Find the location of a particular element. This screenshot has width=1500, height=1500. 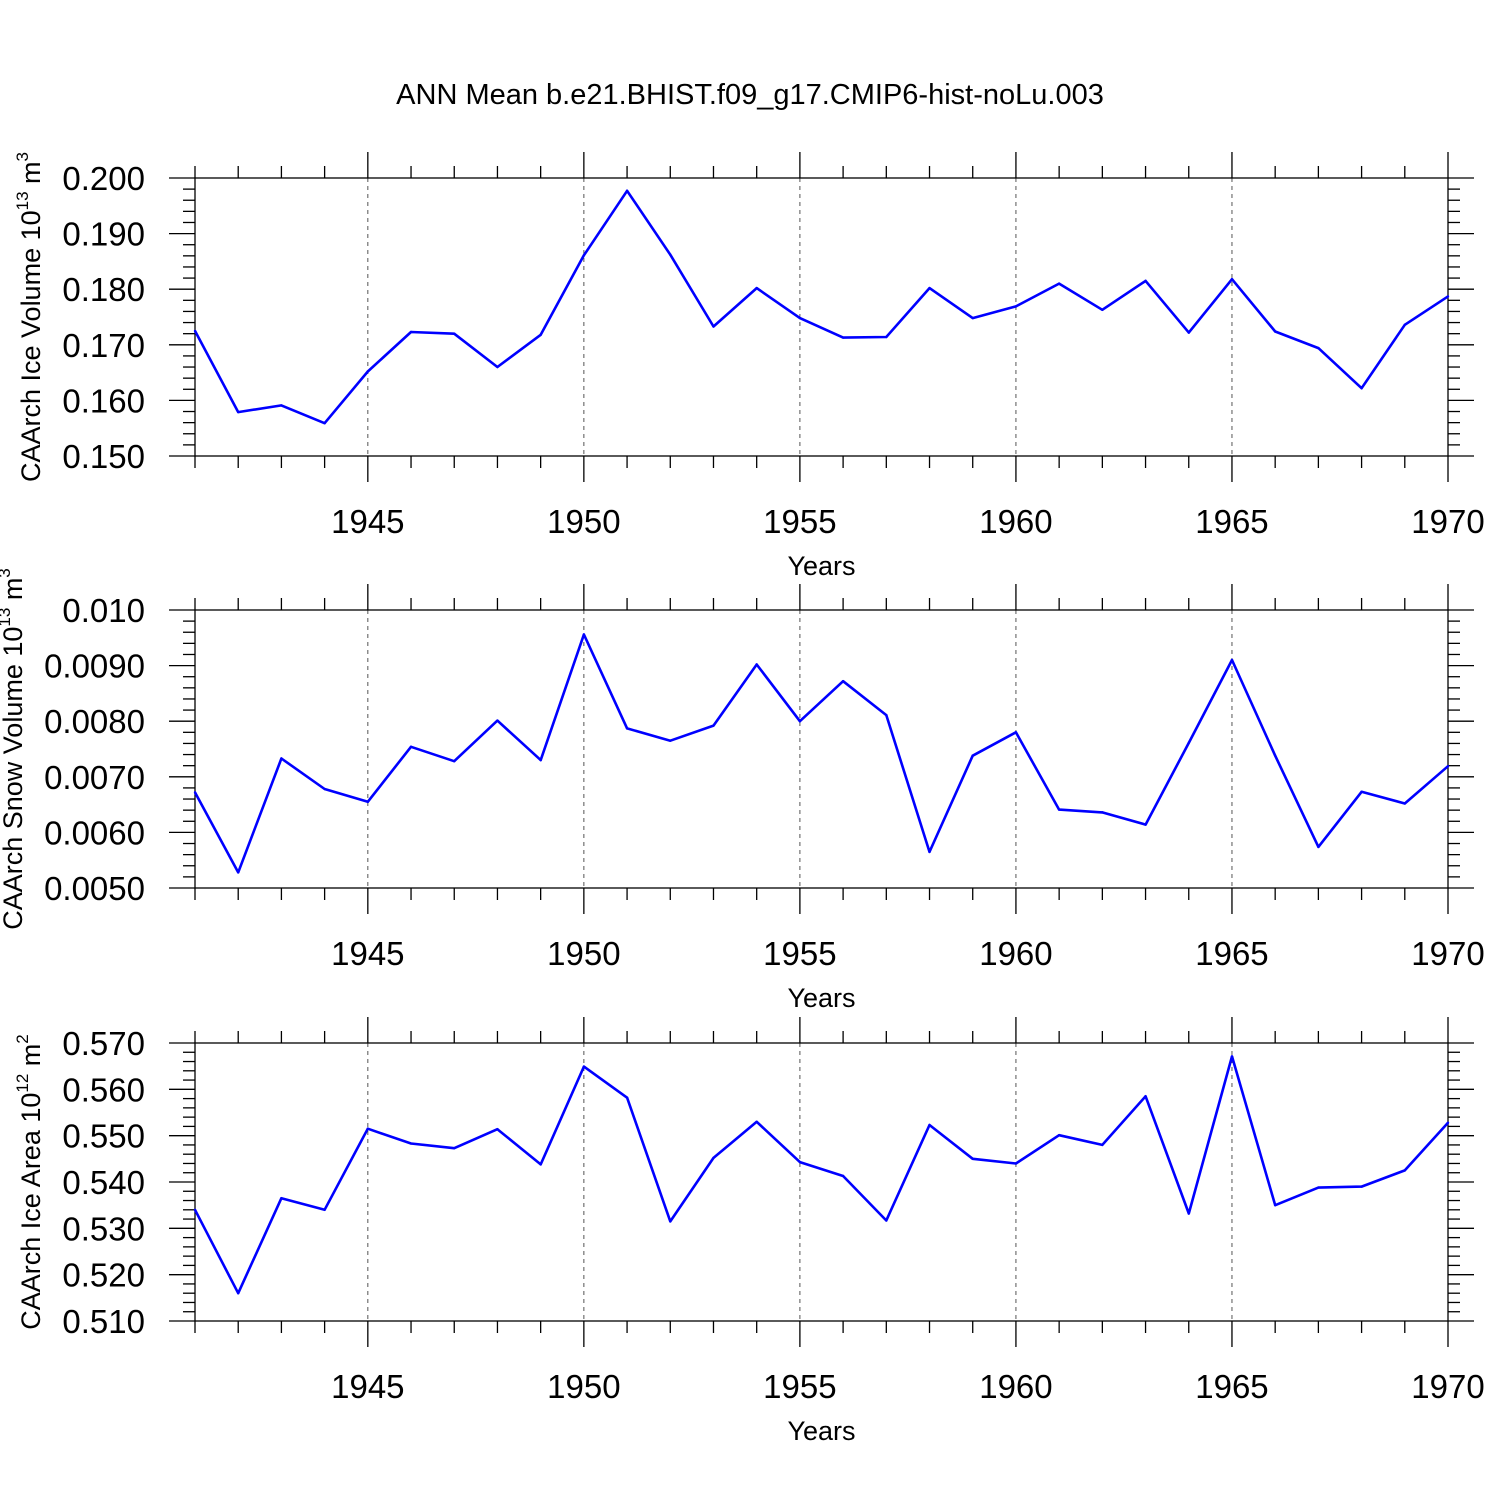

y-tick-label: 0.540 is located at coordinates (103, 1182).